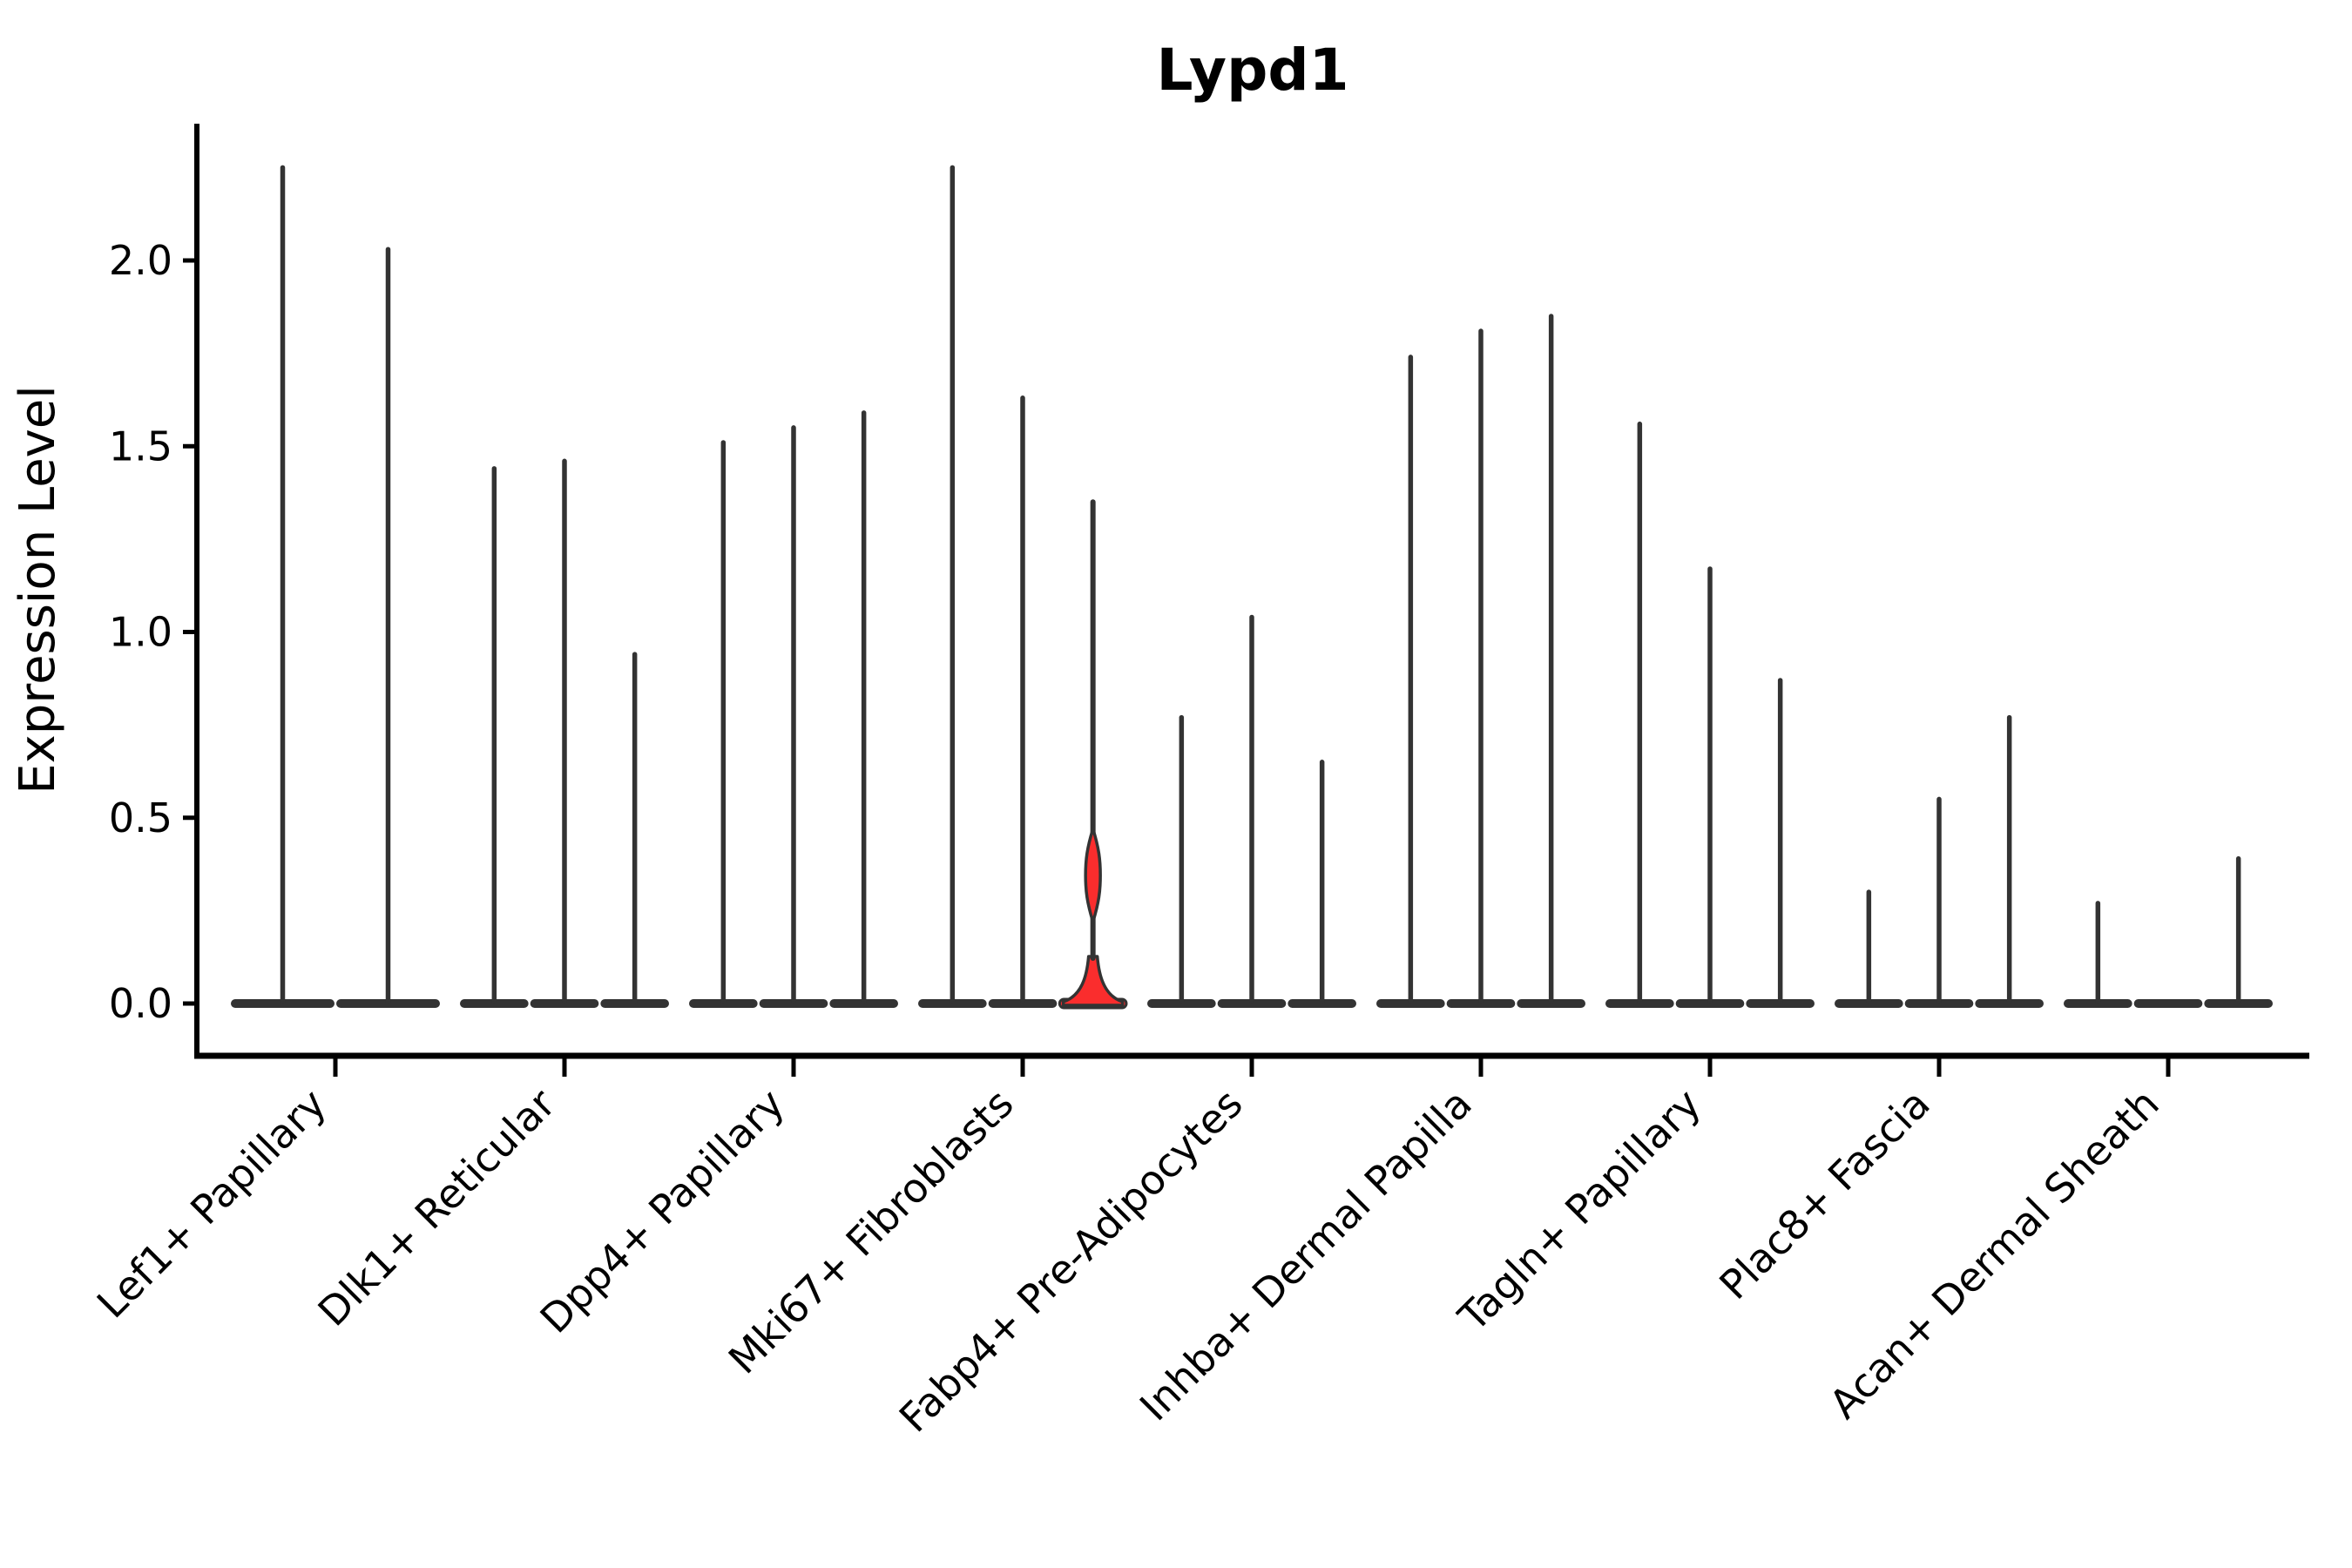  I want to click on y-tick-labels: 0.0 0.5 1.0 1.5 2.0, so click(153, 632).